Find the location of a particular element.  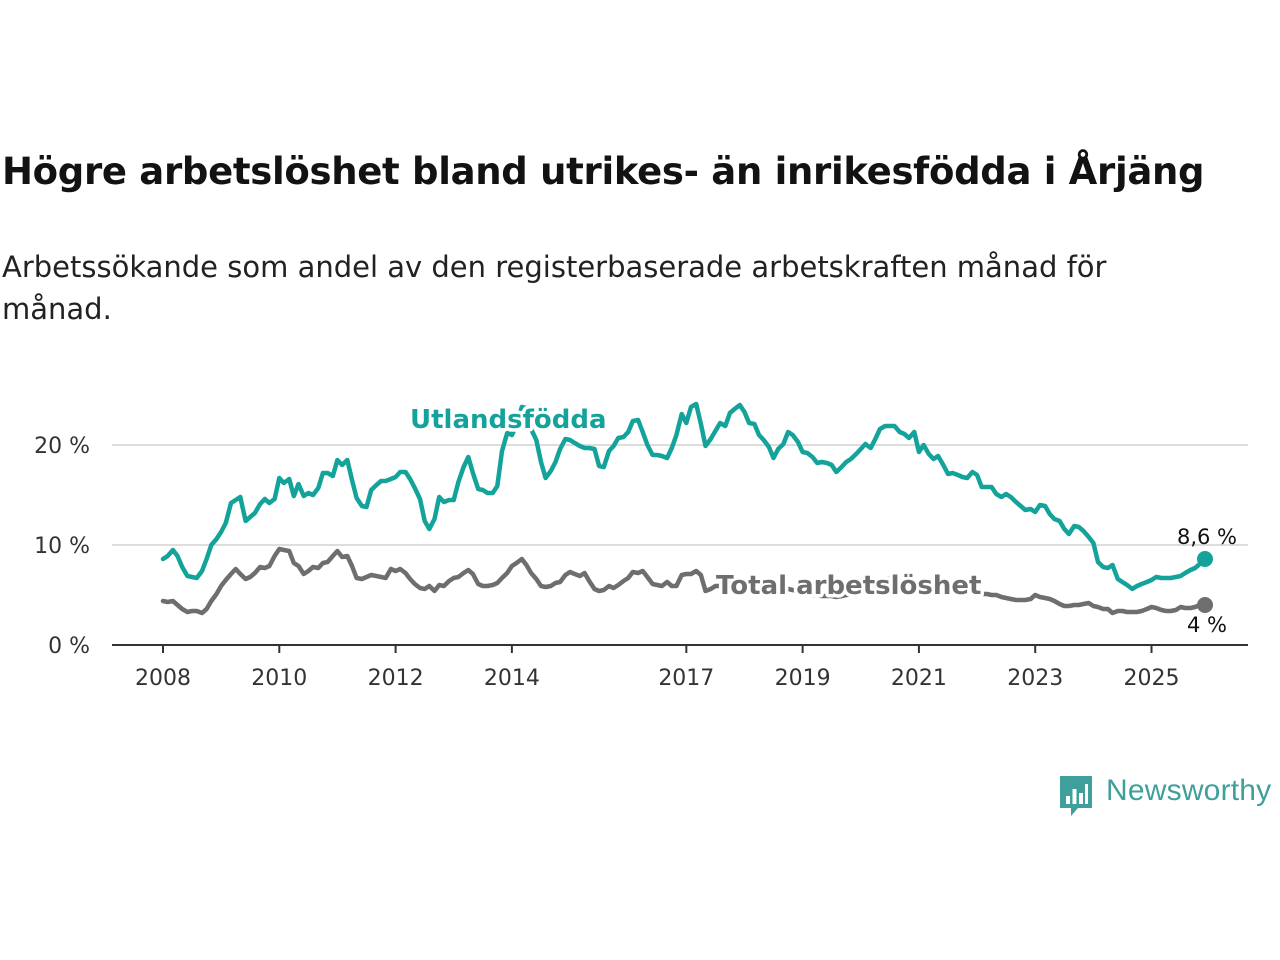

x-axis-ticks: 2008 2010 2012 2014 2017 2019 2021 2023 2025 is located at coordinates (657, 668).